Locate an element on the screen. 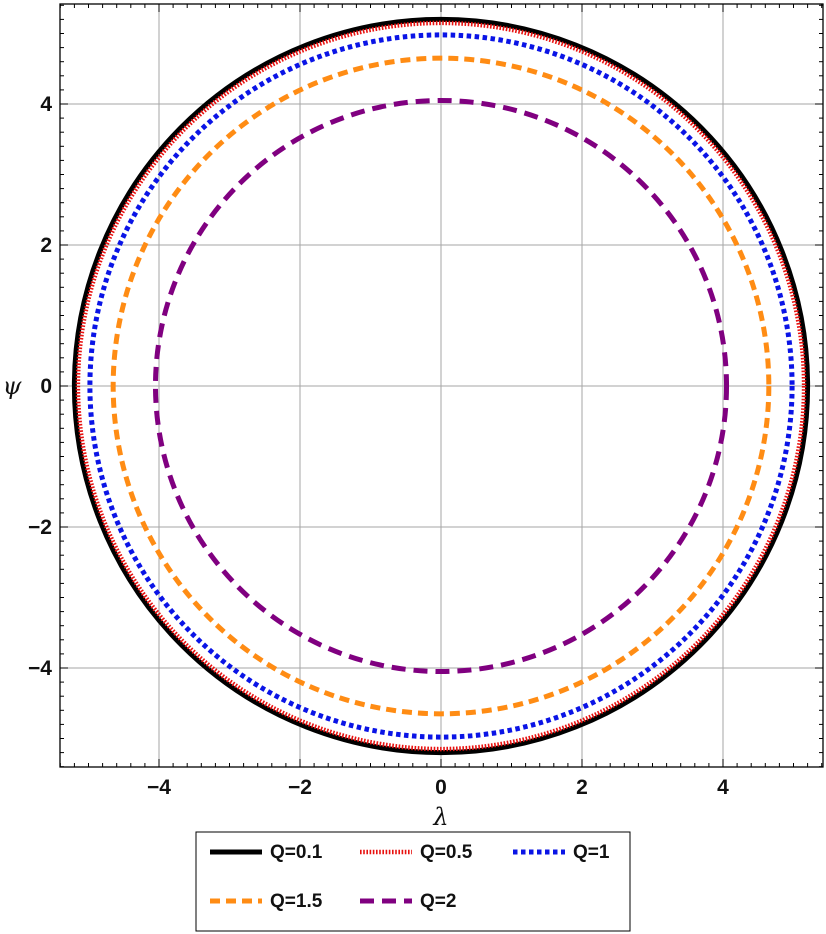  legend-label: Q=0.1 is located at coordinates (296, 852).